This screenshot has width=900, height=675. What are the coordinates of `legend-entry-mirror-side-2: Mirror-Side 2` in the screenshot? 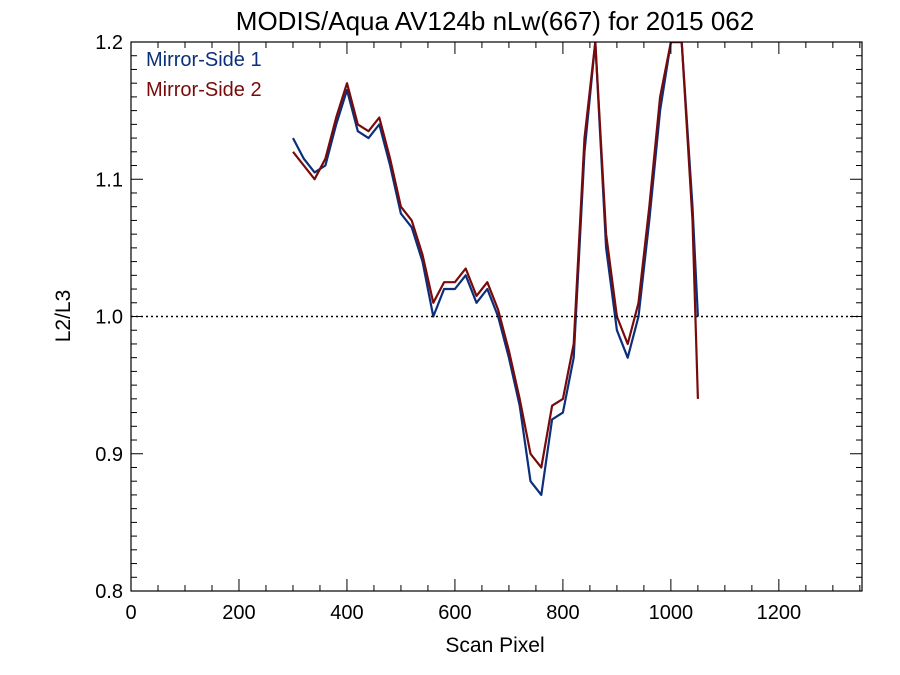 It's located at (204, 90).